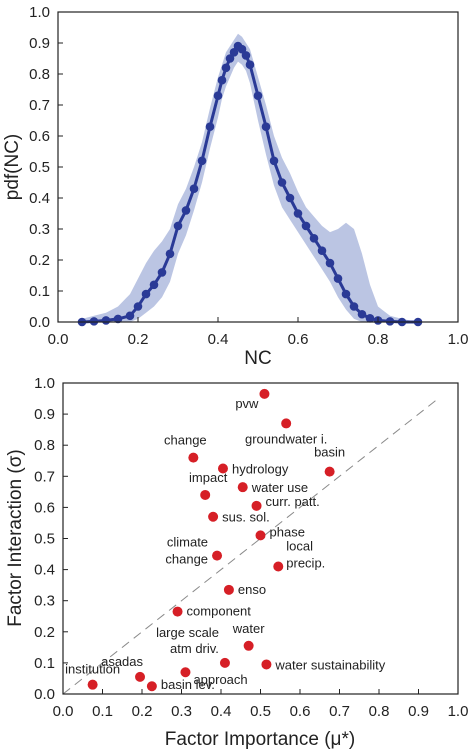 Image resolution: width=474 pixels, height=754 pixels. What do you see at coordinates (293, 501) in the screenshot?
I see `factor-point-label: curr. patt.` at bounding box center [293, 501].